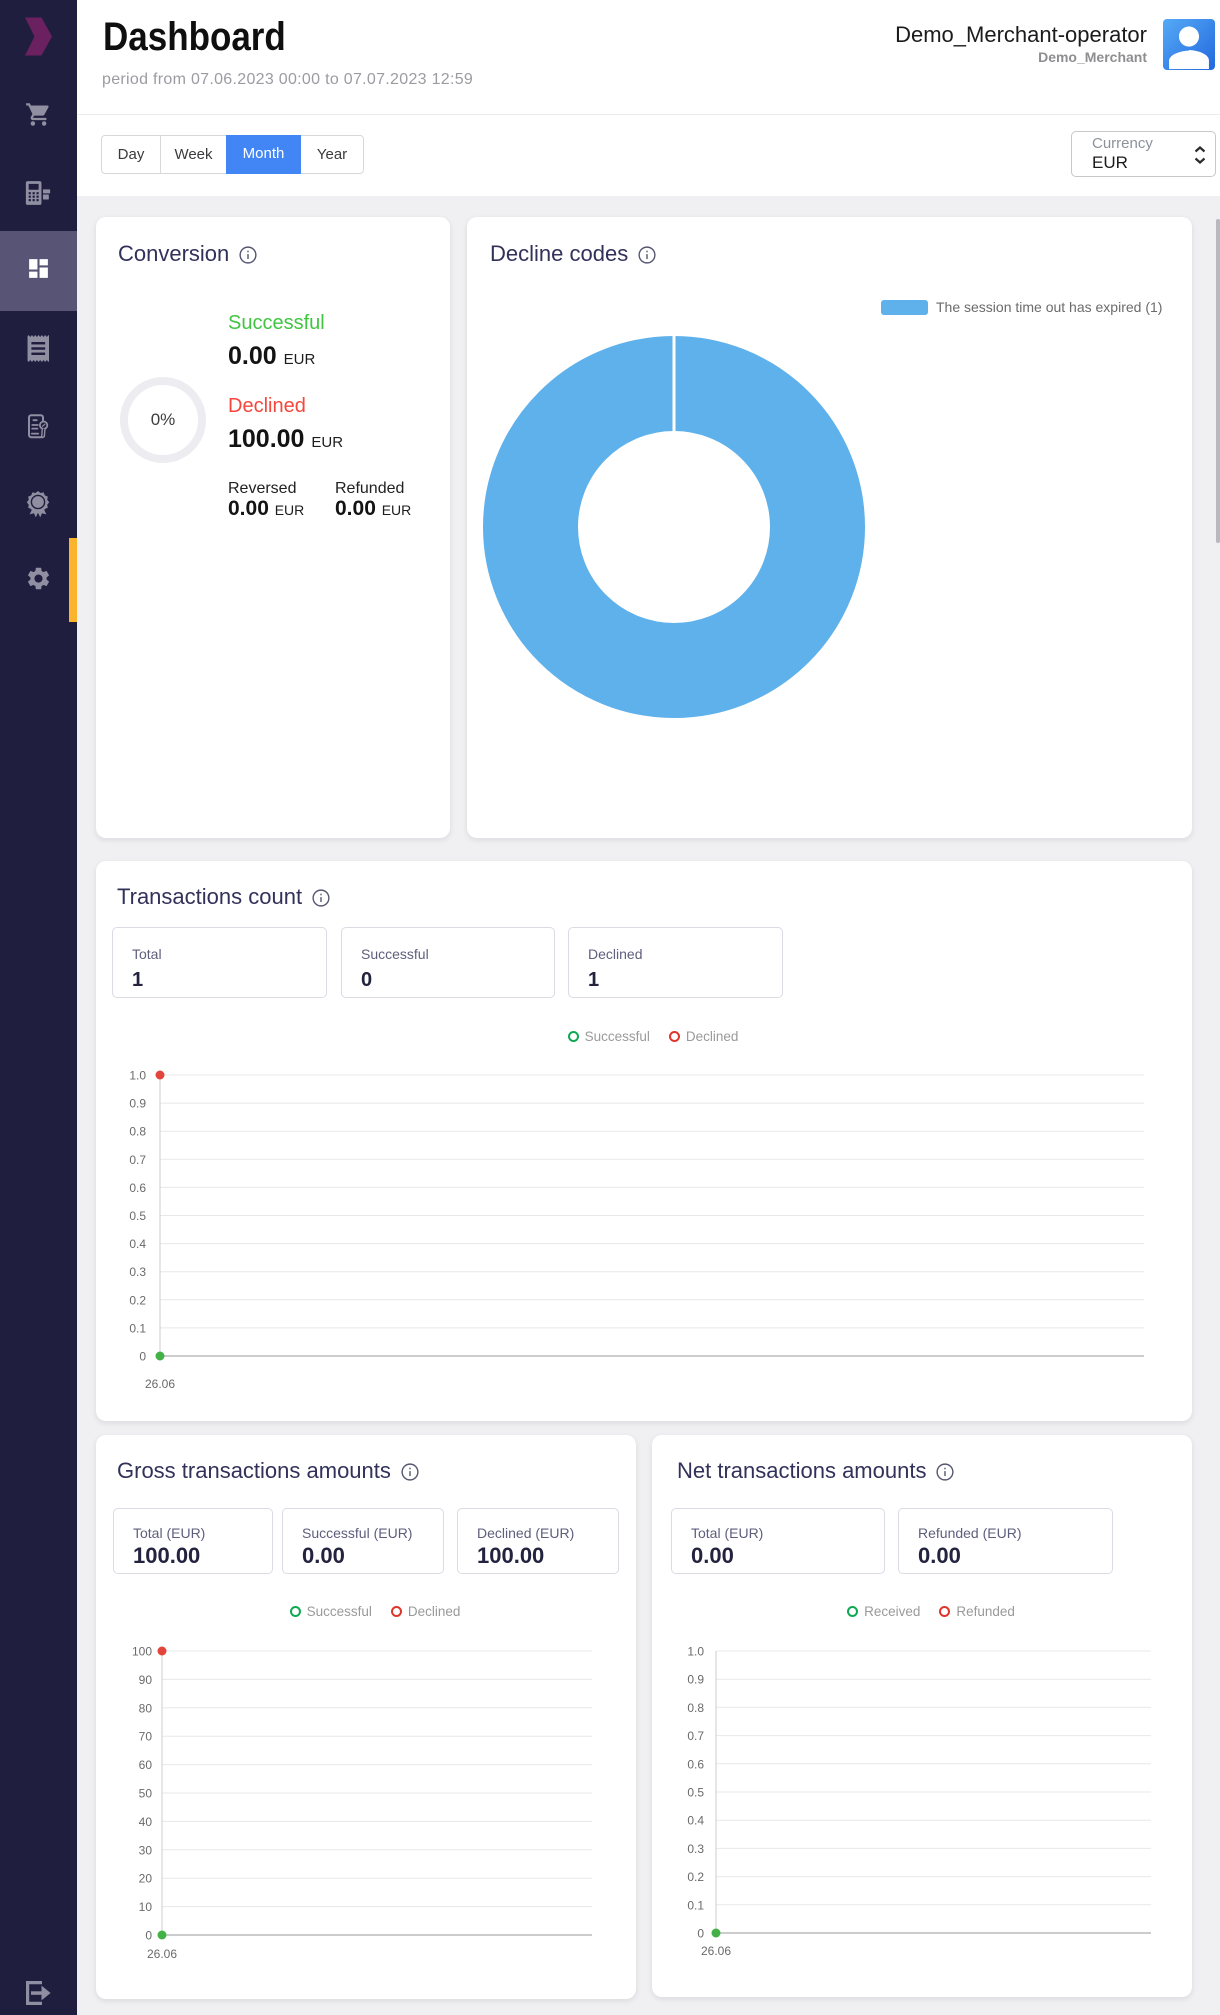 This screenshot has width=1220, height=2015. Describe the element at coordinates (146, 1765) in the screenshot. I see `svg-text: 60` at that location.